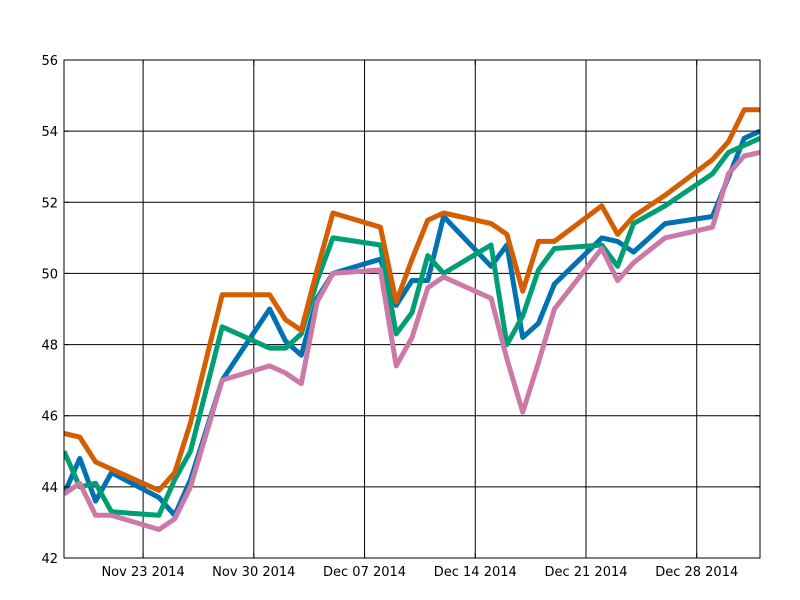 The height and width of the screenshot is (600, 800). I want to click on x-tick-label: Dec 07 2014, so click(364, 572).